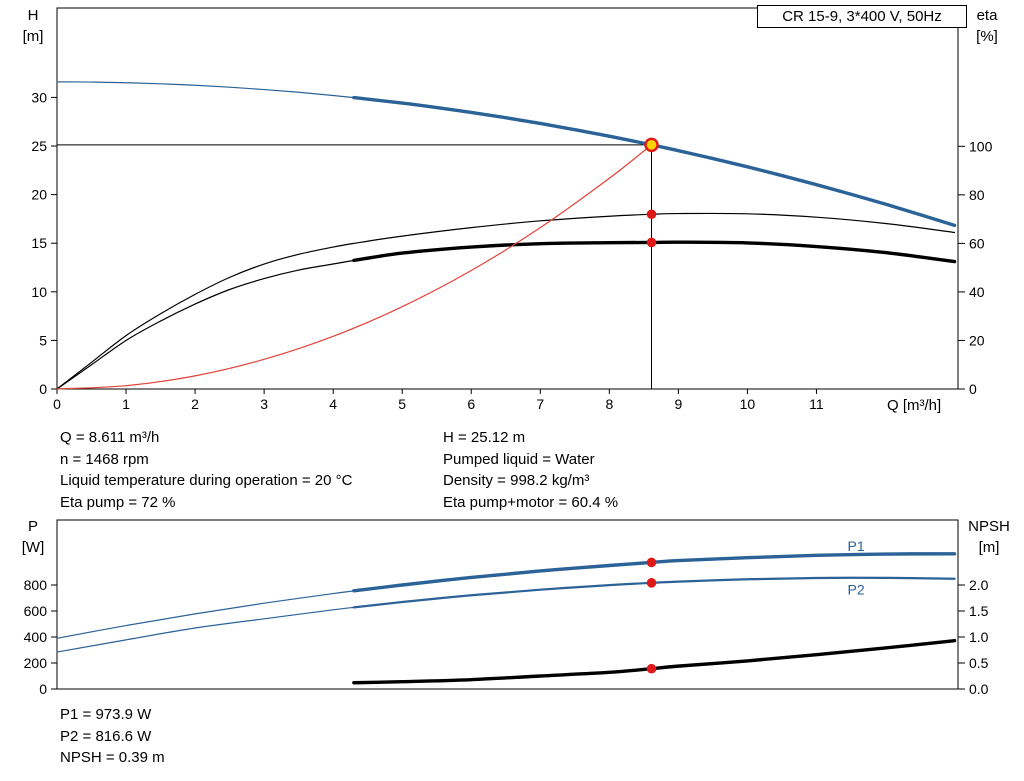 The image size is (1024, 781). Describe the element at coordinates (39, 292) in the screenshot. I see `y-left-tick-label: 10` at that location.